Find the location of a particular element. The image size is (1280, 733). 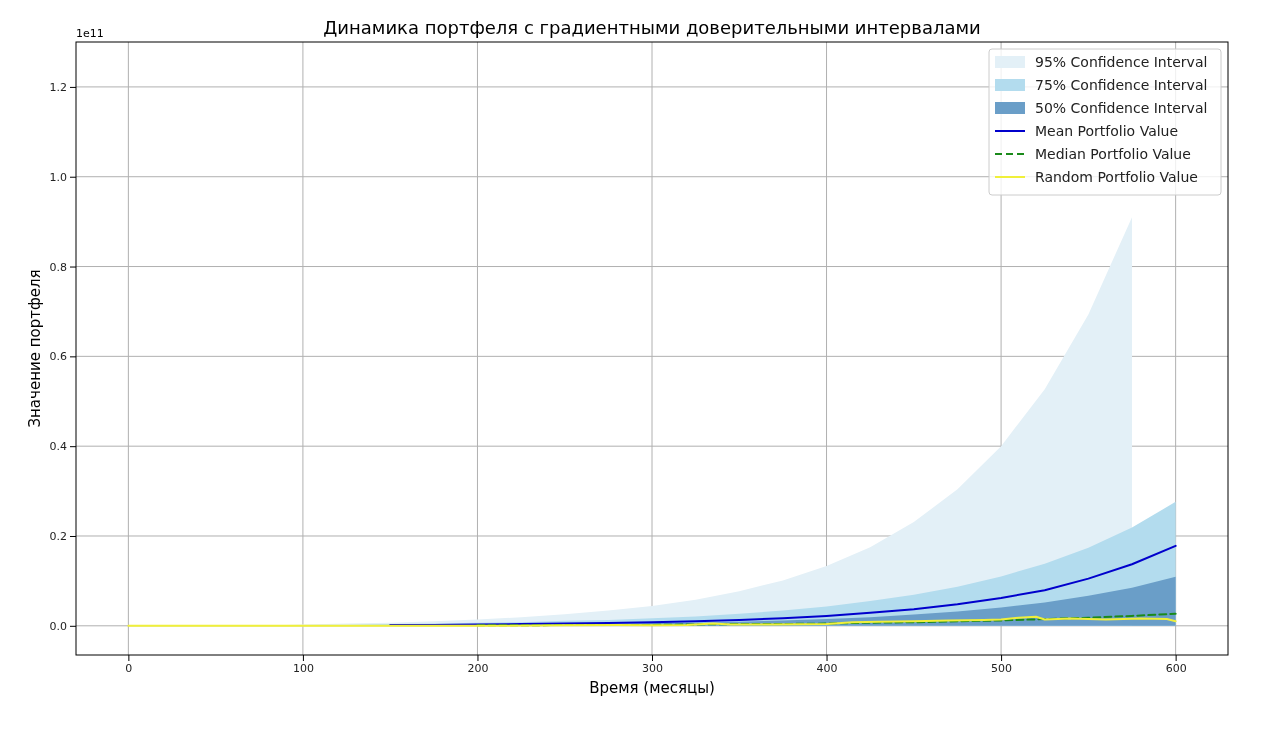

y-tick-label: 0.4 is located at coordinates (58, 447).